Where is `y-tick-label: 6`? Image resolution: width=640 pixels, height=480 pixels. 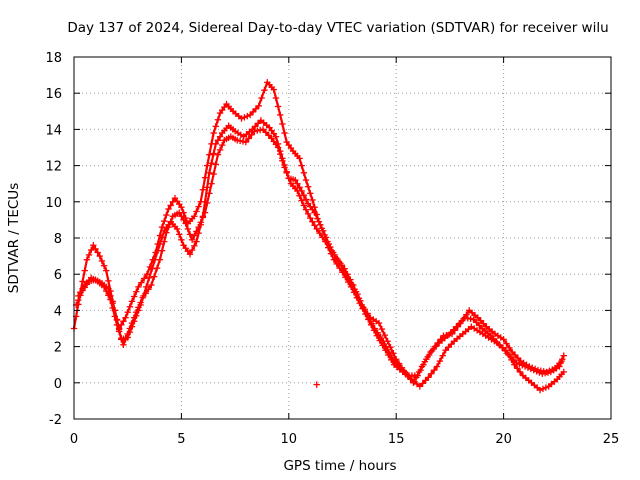
y-tick-label: 6 is located at coordinates (58, 275).